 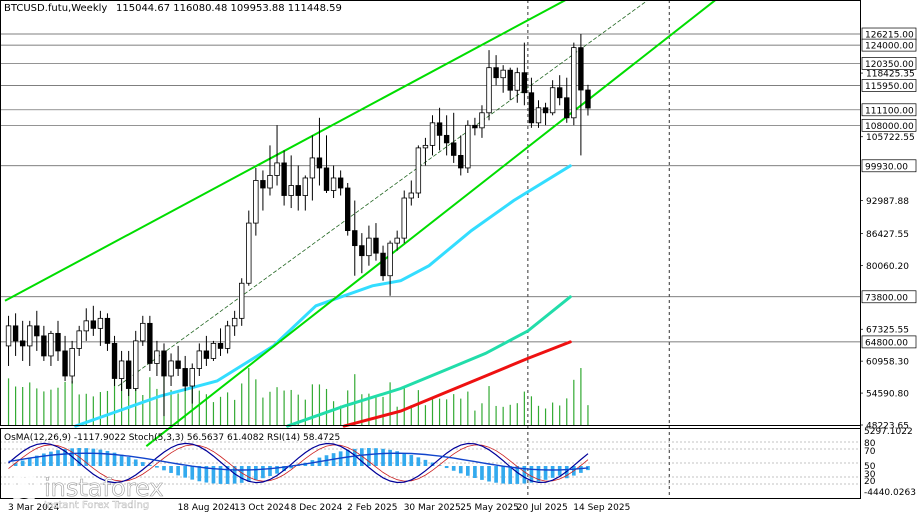 I want to click on x-tick-label: 30 Mar 2025, so click(x=432, y=508).